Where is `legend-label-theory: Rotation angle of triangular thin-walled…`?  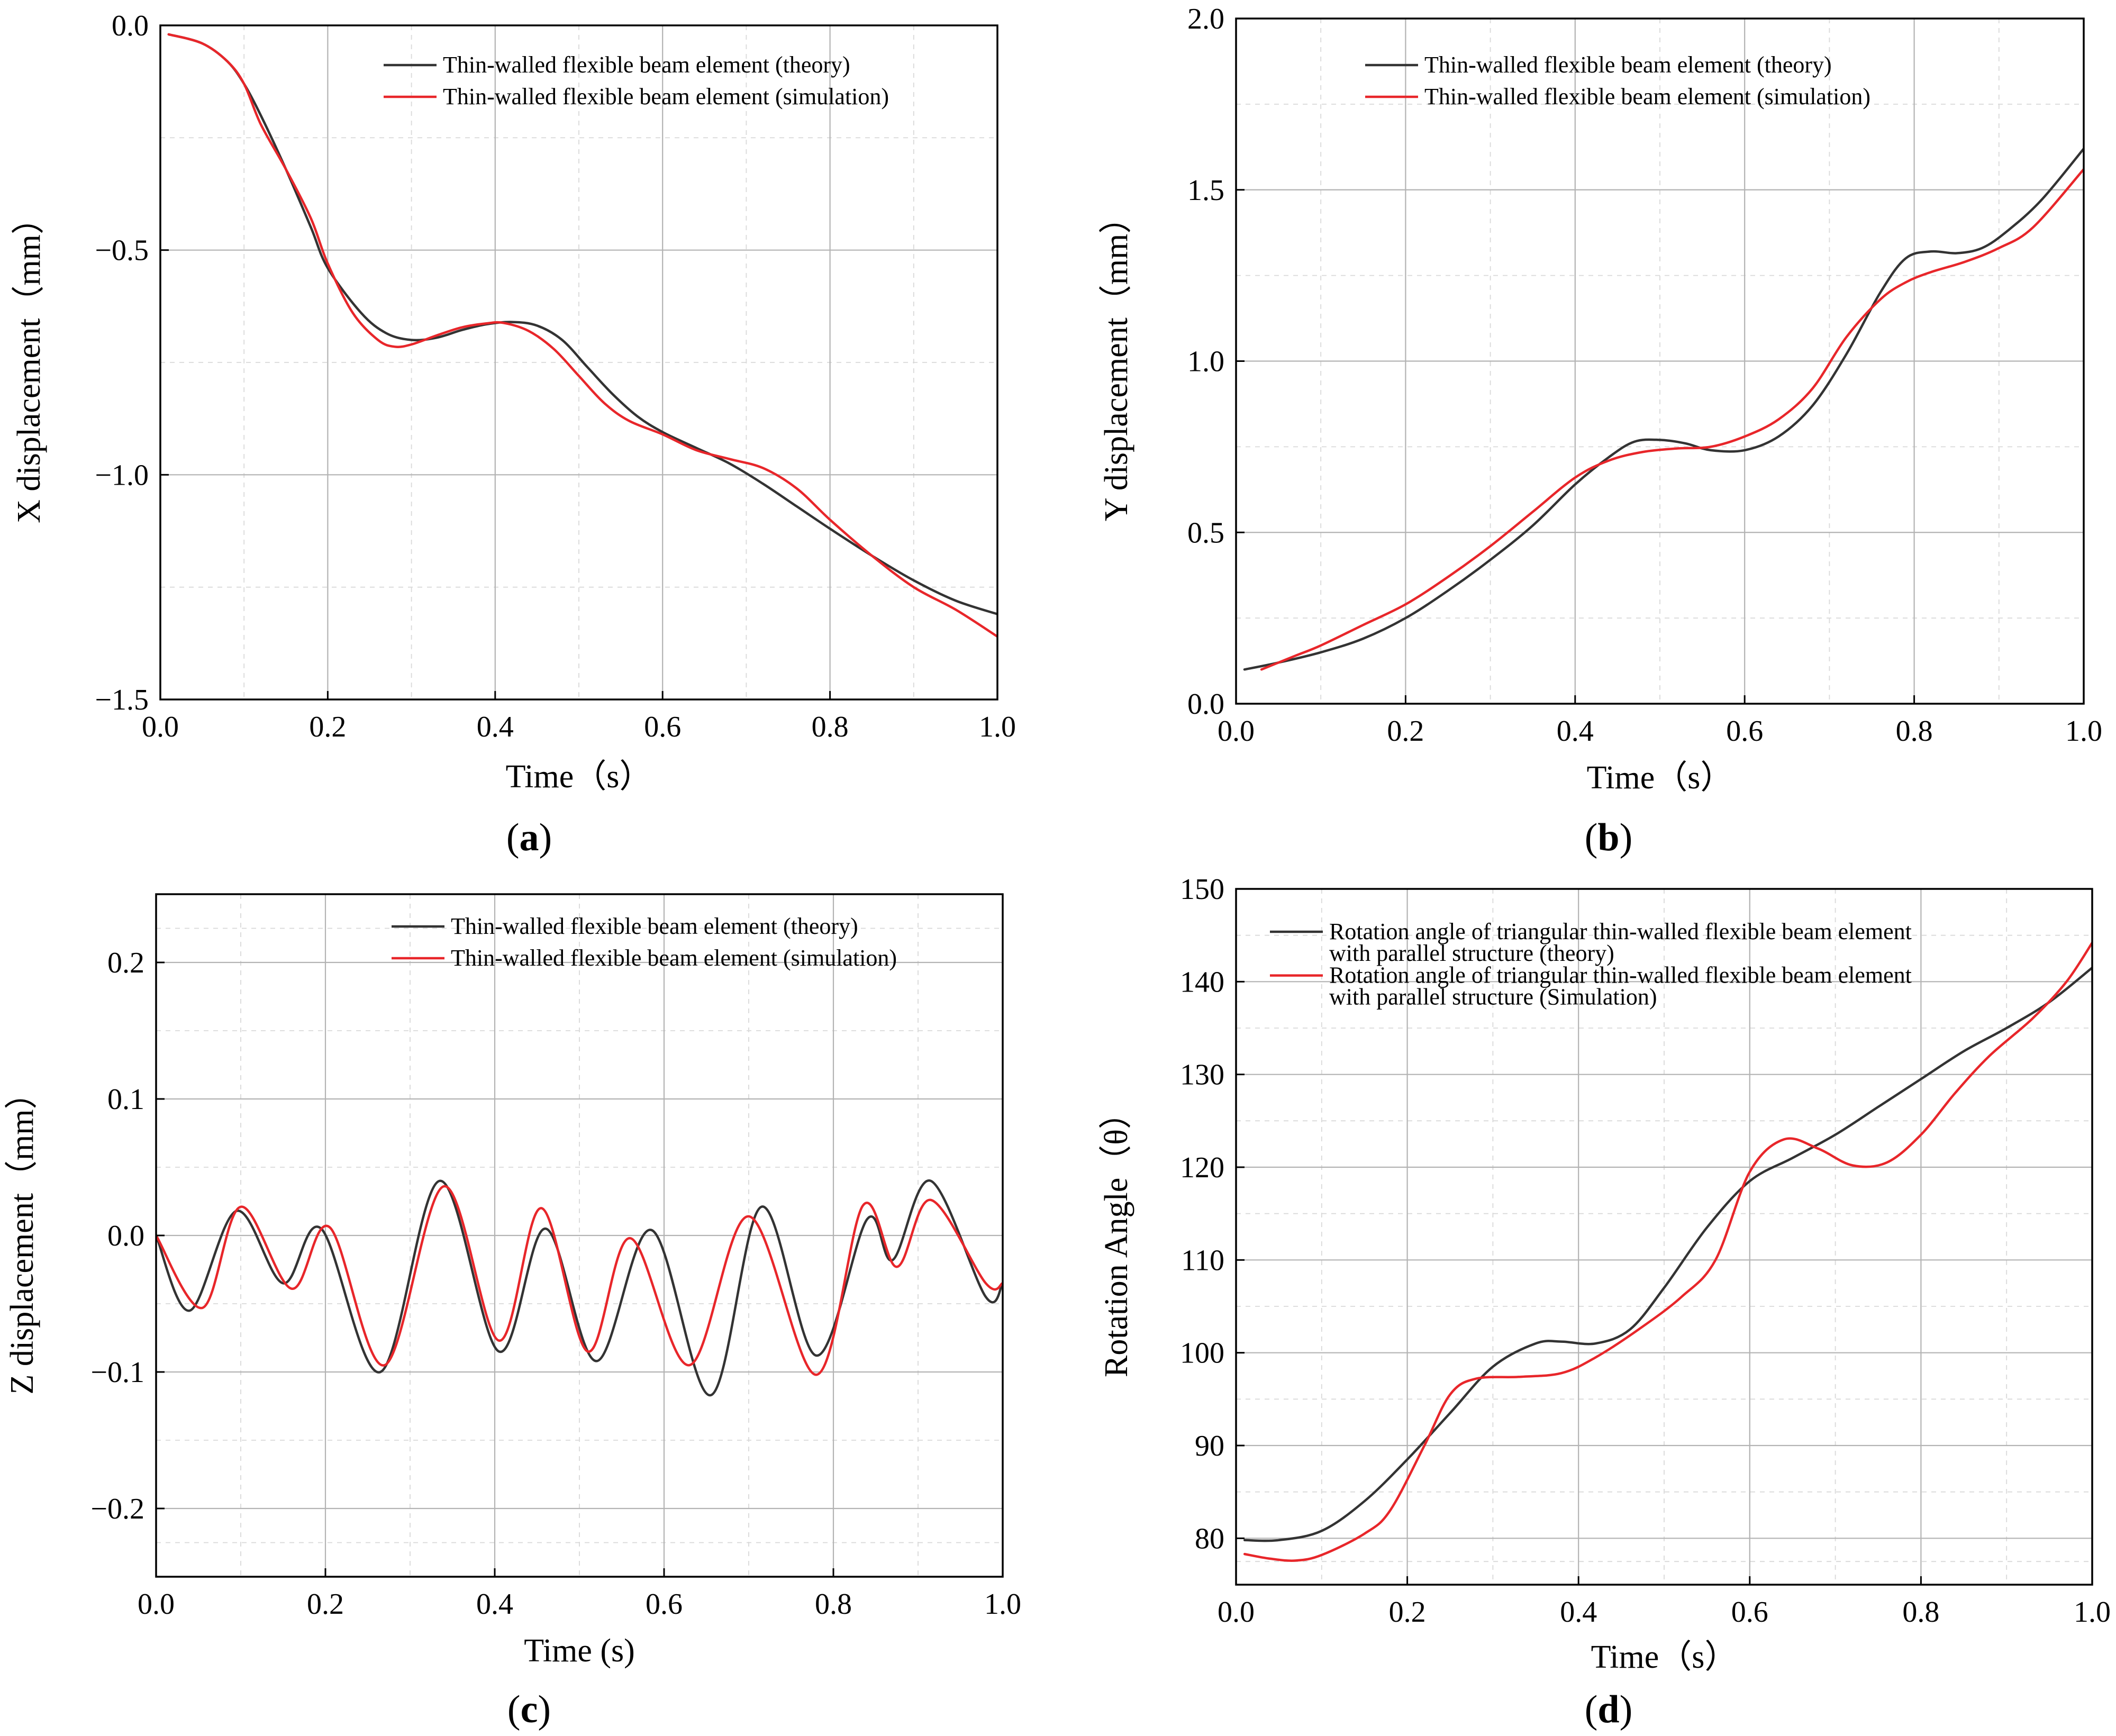 legend-label-theory: Rotation angle of triangular thin-walled… is located at coordinates (1620, 932).